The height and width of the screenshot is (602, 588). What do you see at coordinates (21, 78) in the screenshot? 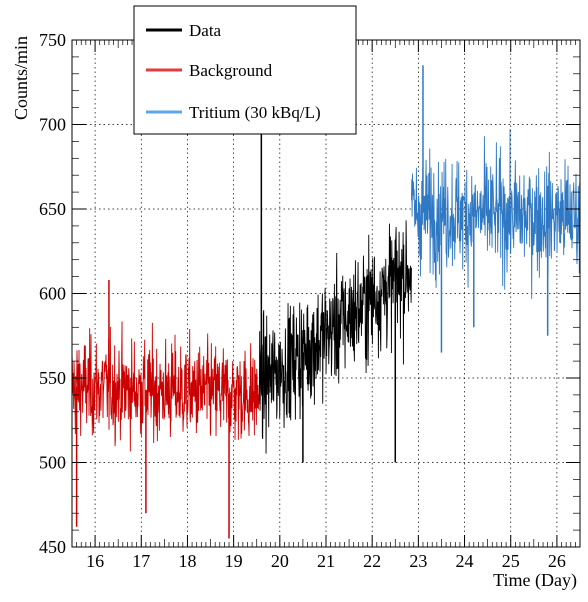
I see `y-axis-label: Counts/min` at bounding box center [21, 78].